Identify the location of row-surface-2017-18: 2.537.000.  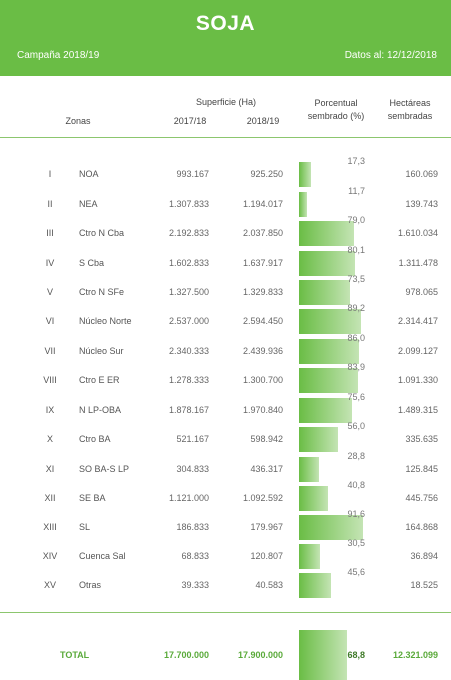
(188, 321).